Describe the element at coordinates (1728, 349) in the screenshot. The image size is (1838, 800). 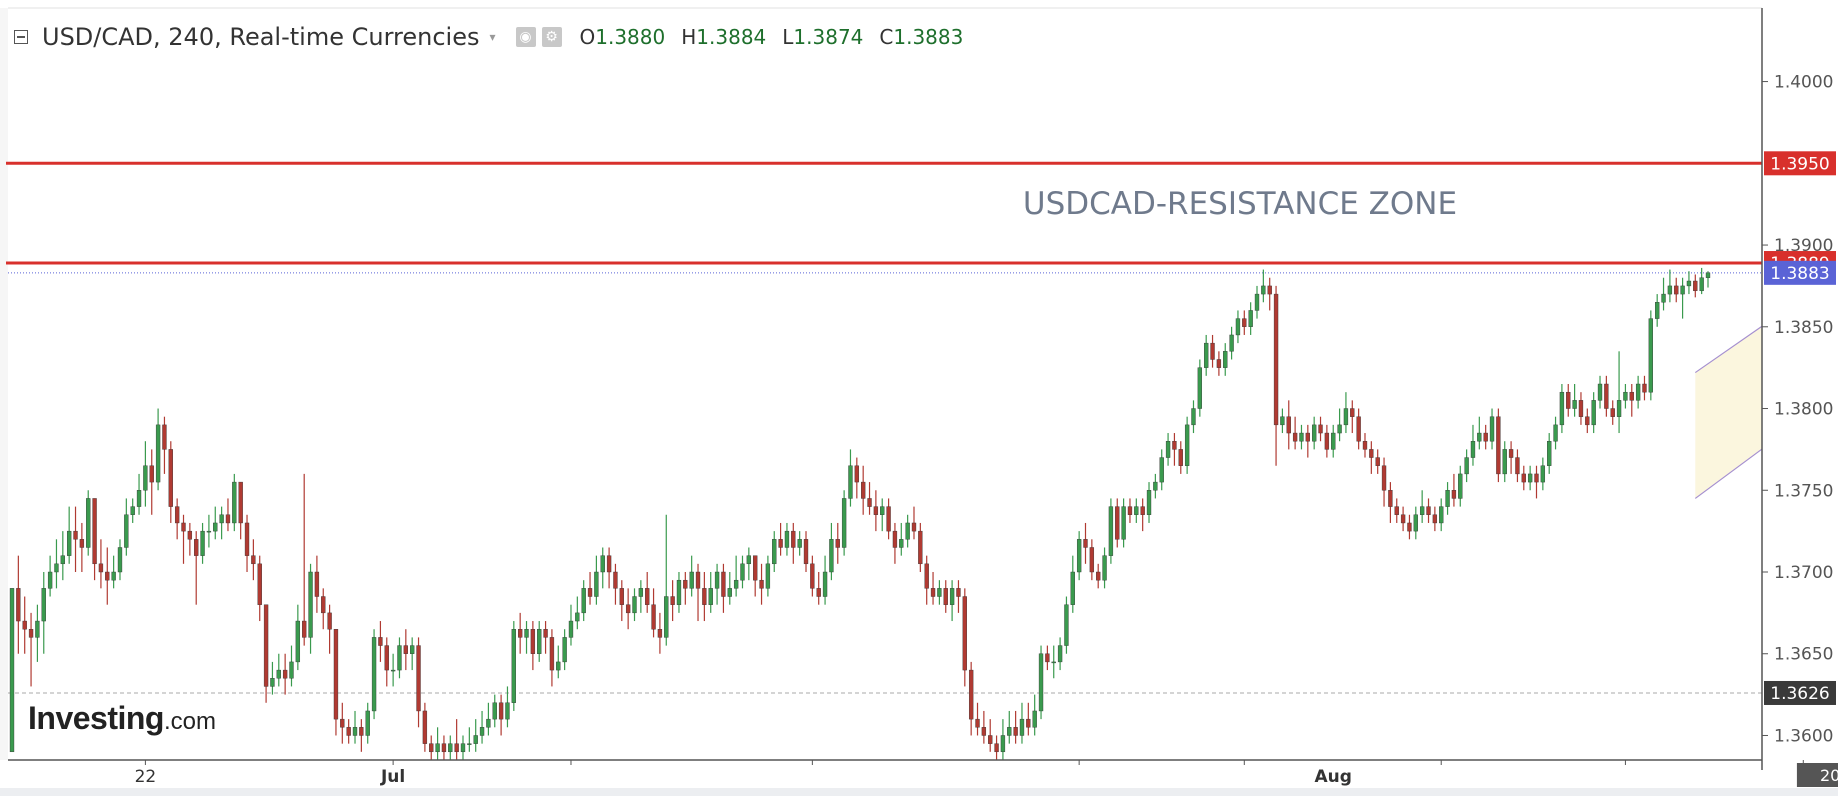
I see `channel-upper-line` at that location.